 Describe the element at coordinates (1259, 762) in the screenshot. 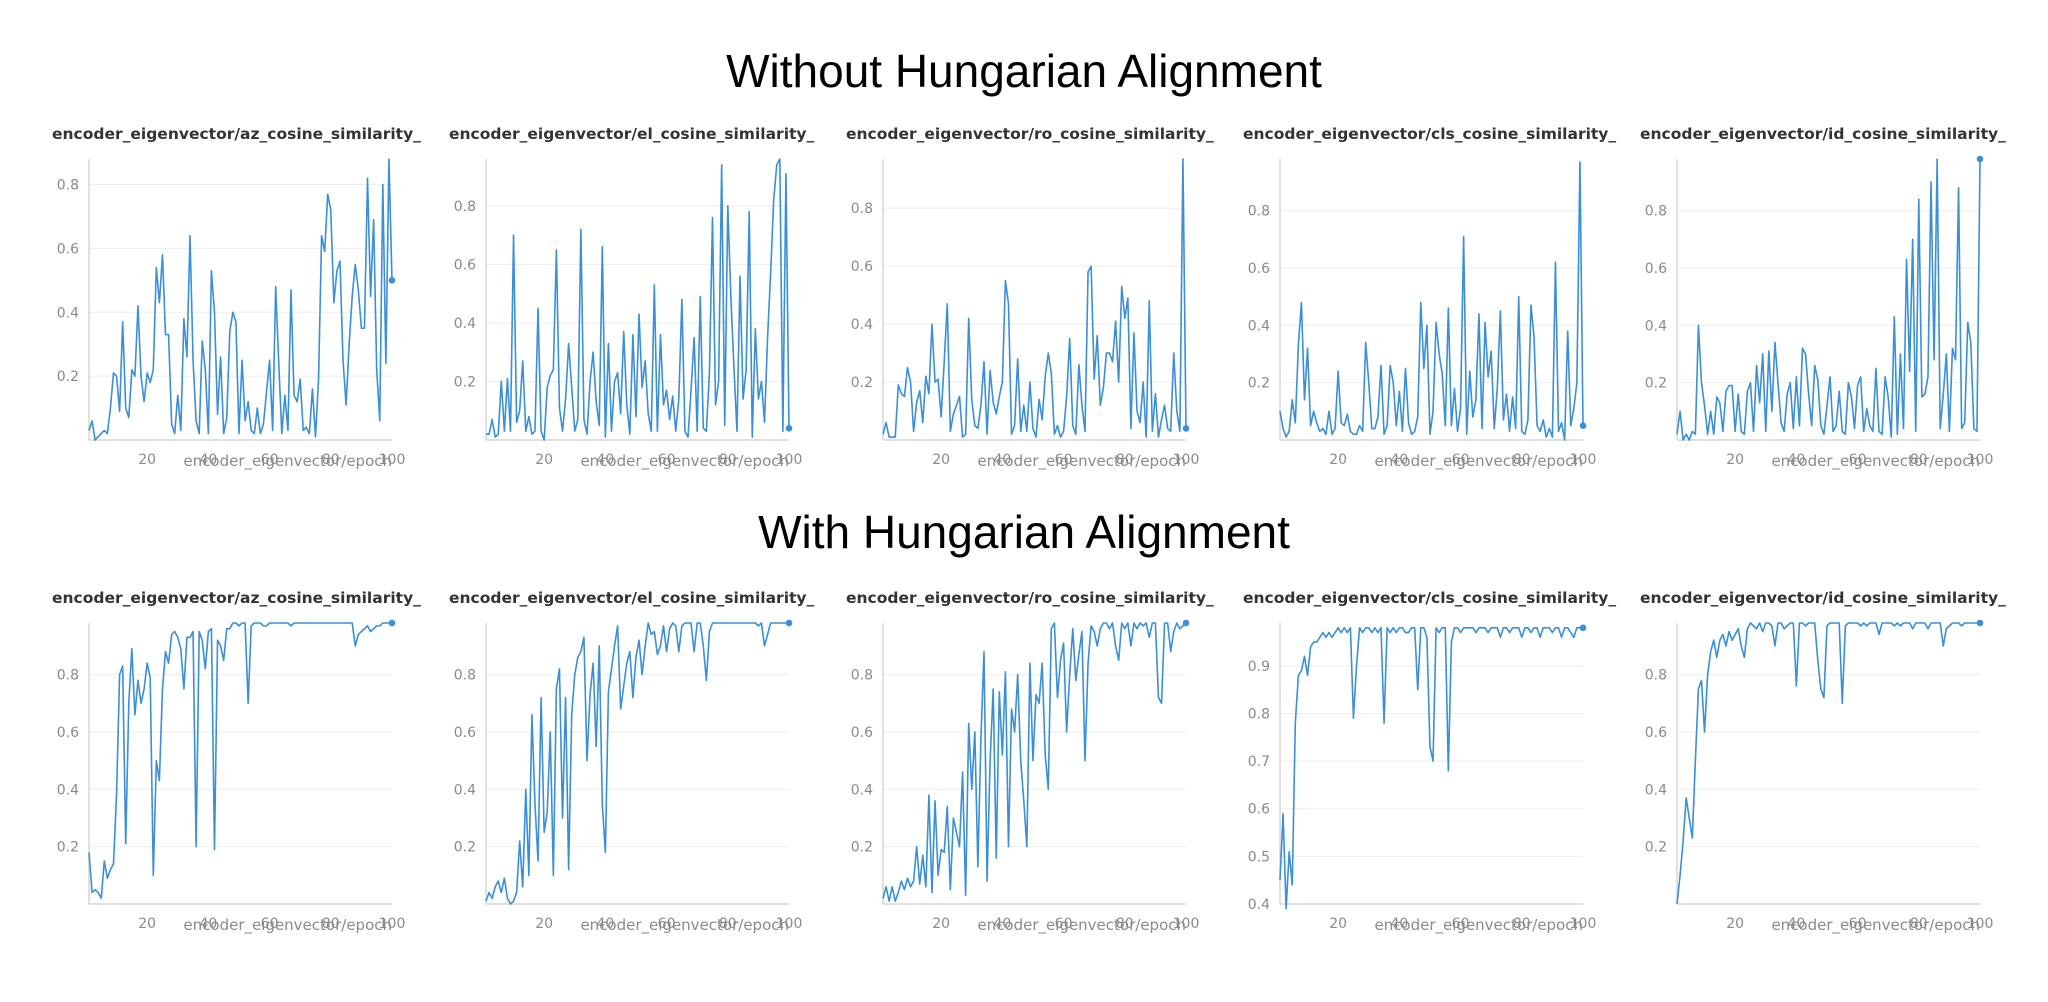

I see `y-tick-label: 0.7` at that location.